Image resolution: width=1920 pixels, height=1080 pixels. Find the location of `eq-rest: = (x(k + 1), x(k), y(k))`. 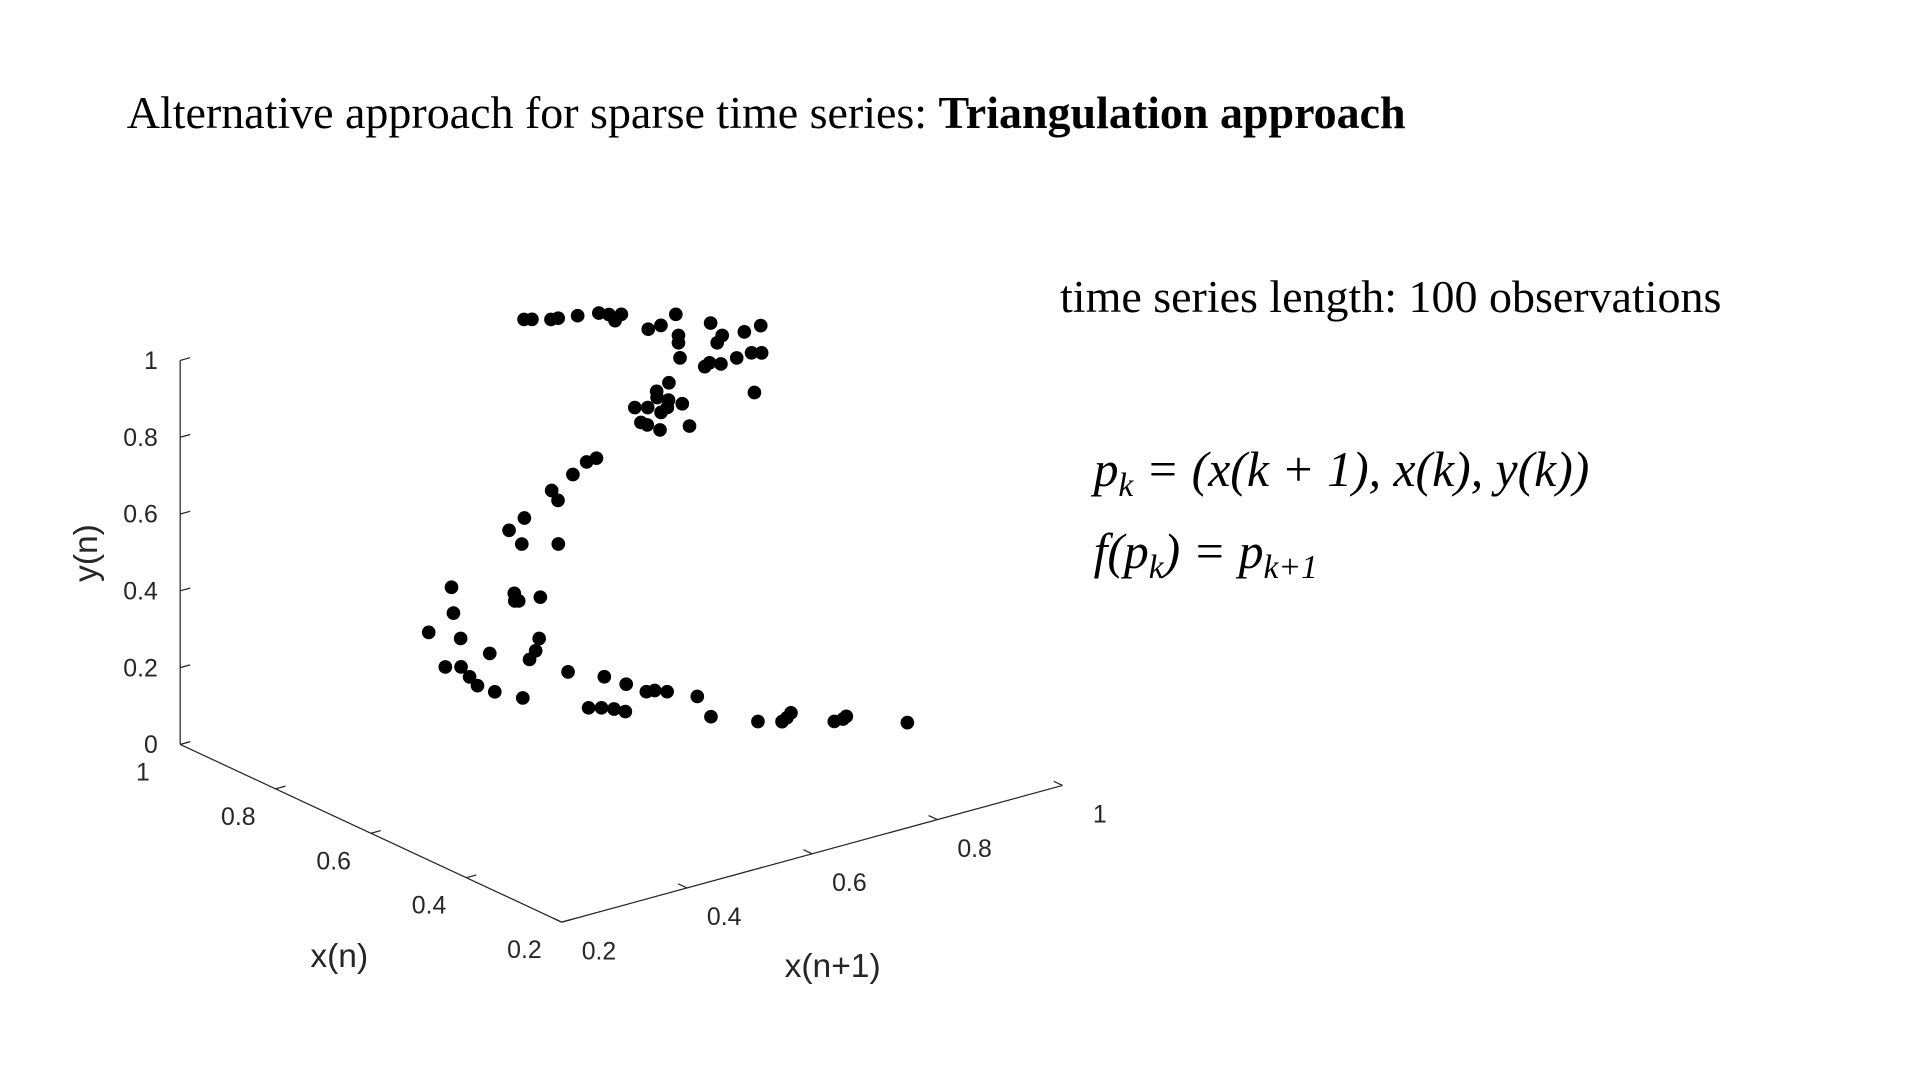

eq-rest: = (x(k + 1), x(k), y(k)) is located at coordinates (1361, 469).